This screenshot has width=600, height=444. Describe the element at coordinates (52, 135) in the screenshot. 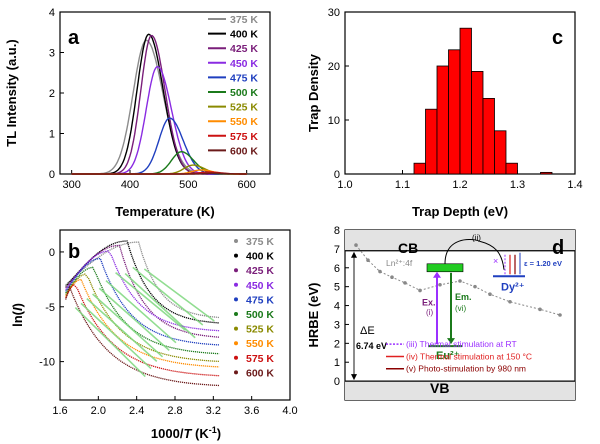

I see `y-tick-label: 1` at that location.